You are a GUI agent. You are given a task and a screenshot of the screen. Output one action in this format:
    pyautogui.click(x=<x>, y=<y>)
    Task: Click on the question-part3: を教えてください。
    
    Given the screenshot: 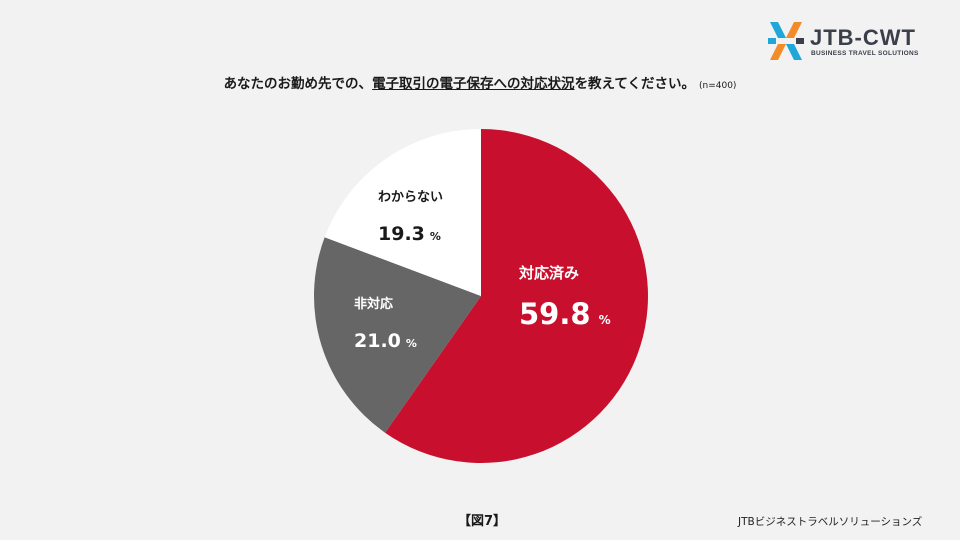 What is the action you would take?
    pyautogui.click(x=634, y=84)
    